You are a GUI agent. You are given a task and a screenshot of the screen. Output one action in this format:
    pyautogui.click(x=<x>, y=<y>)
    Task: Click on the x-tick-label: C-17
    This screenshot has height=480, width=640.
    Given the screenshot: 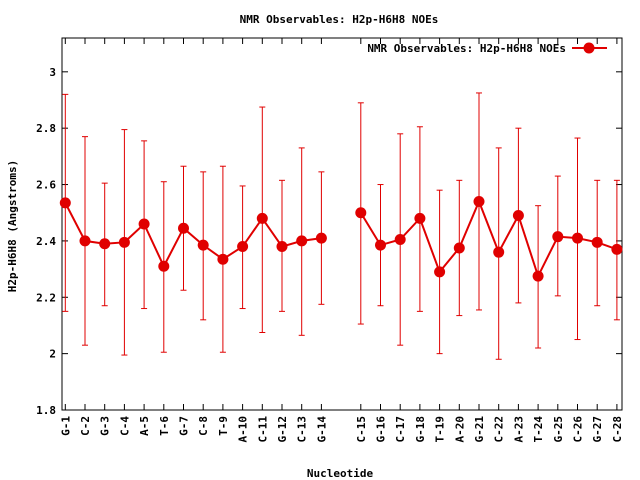 What is the action you would take?
    pyautogui.click(x=400, y=429)
    